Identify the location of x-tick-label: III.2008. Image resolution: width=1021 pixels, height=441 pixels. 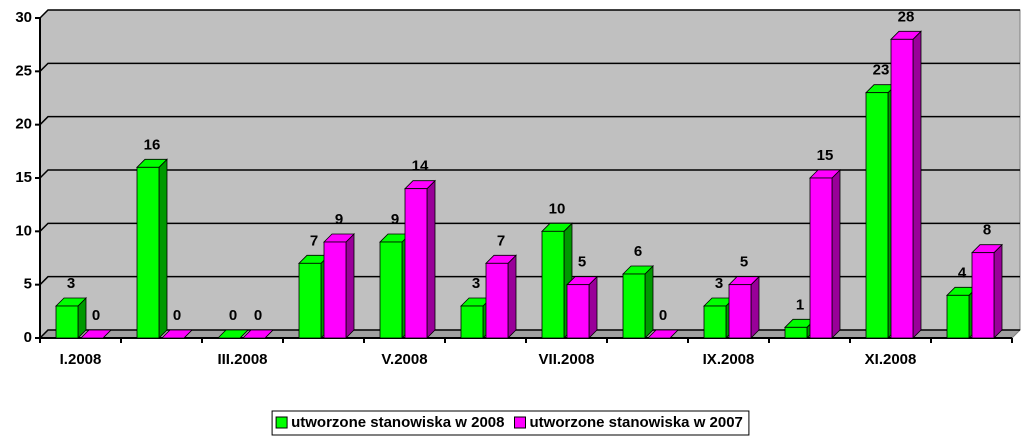
(242, 359).